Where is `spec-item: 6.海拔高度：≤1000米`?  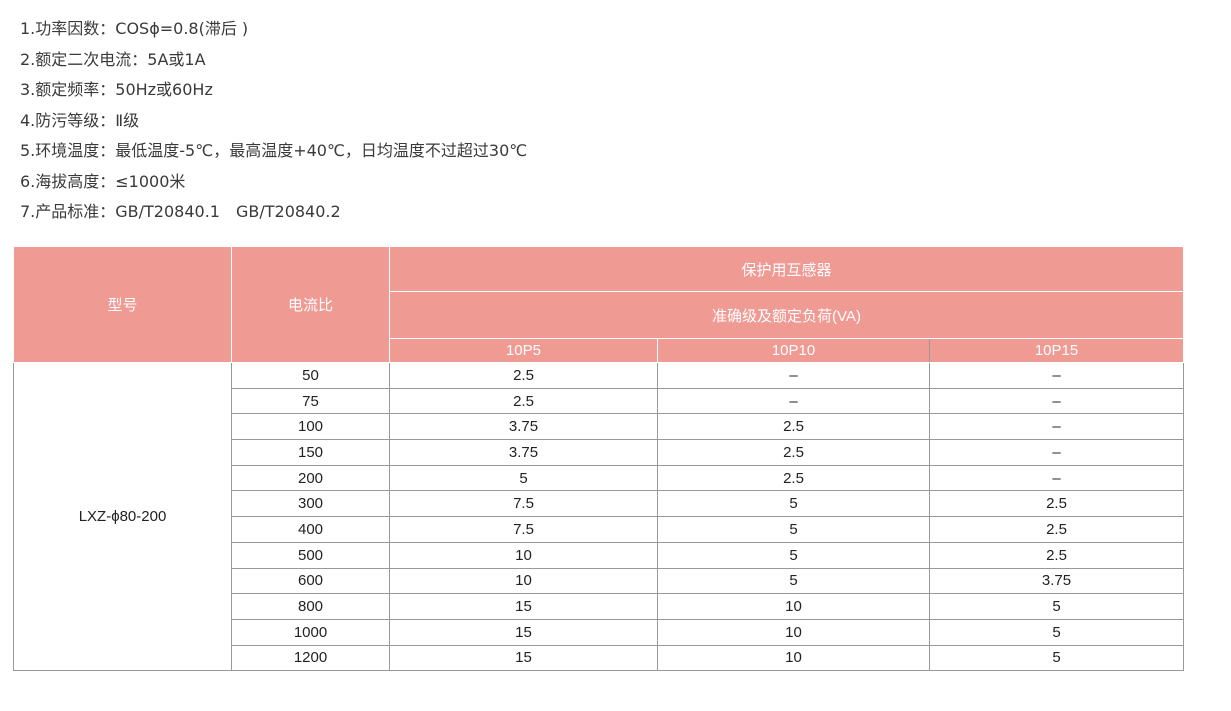 spec-item: 6.海拔高度：≤1000米 is located at coordinates (103, 181).